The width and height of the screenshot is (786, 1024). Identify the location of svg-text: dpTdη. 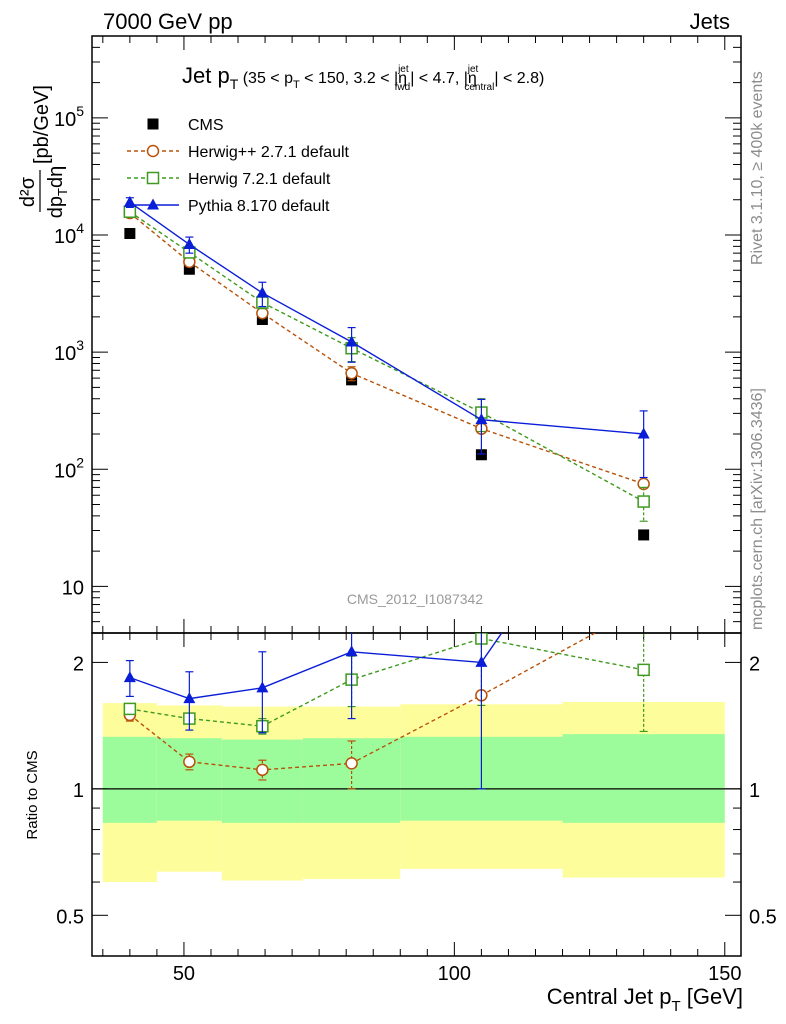
(57, 192).